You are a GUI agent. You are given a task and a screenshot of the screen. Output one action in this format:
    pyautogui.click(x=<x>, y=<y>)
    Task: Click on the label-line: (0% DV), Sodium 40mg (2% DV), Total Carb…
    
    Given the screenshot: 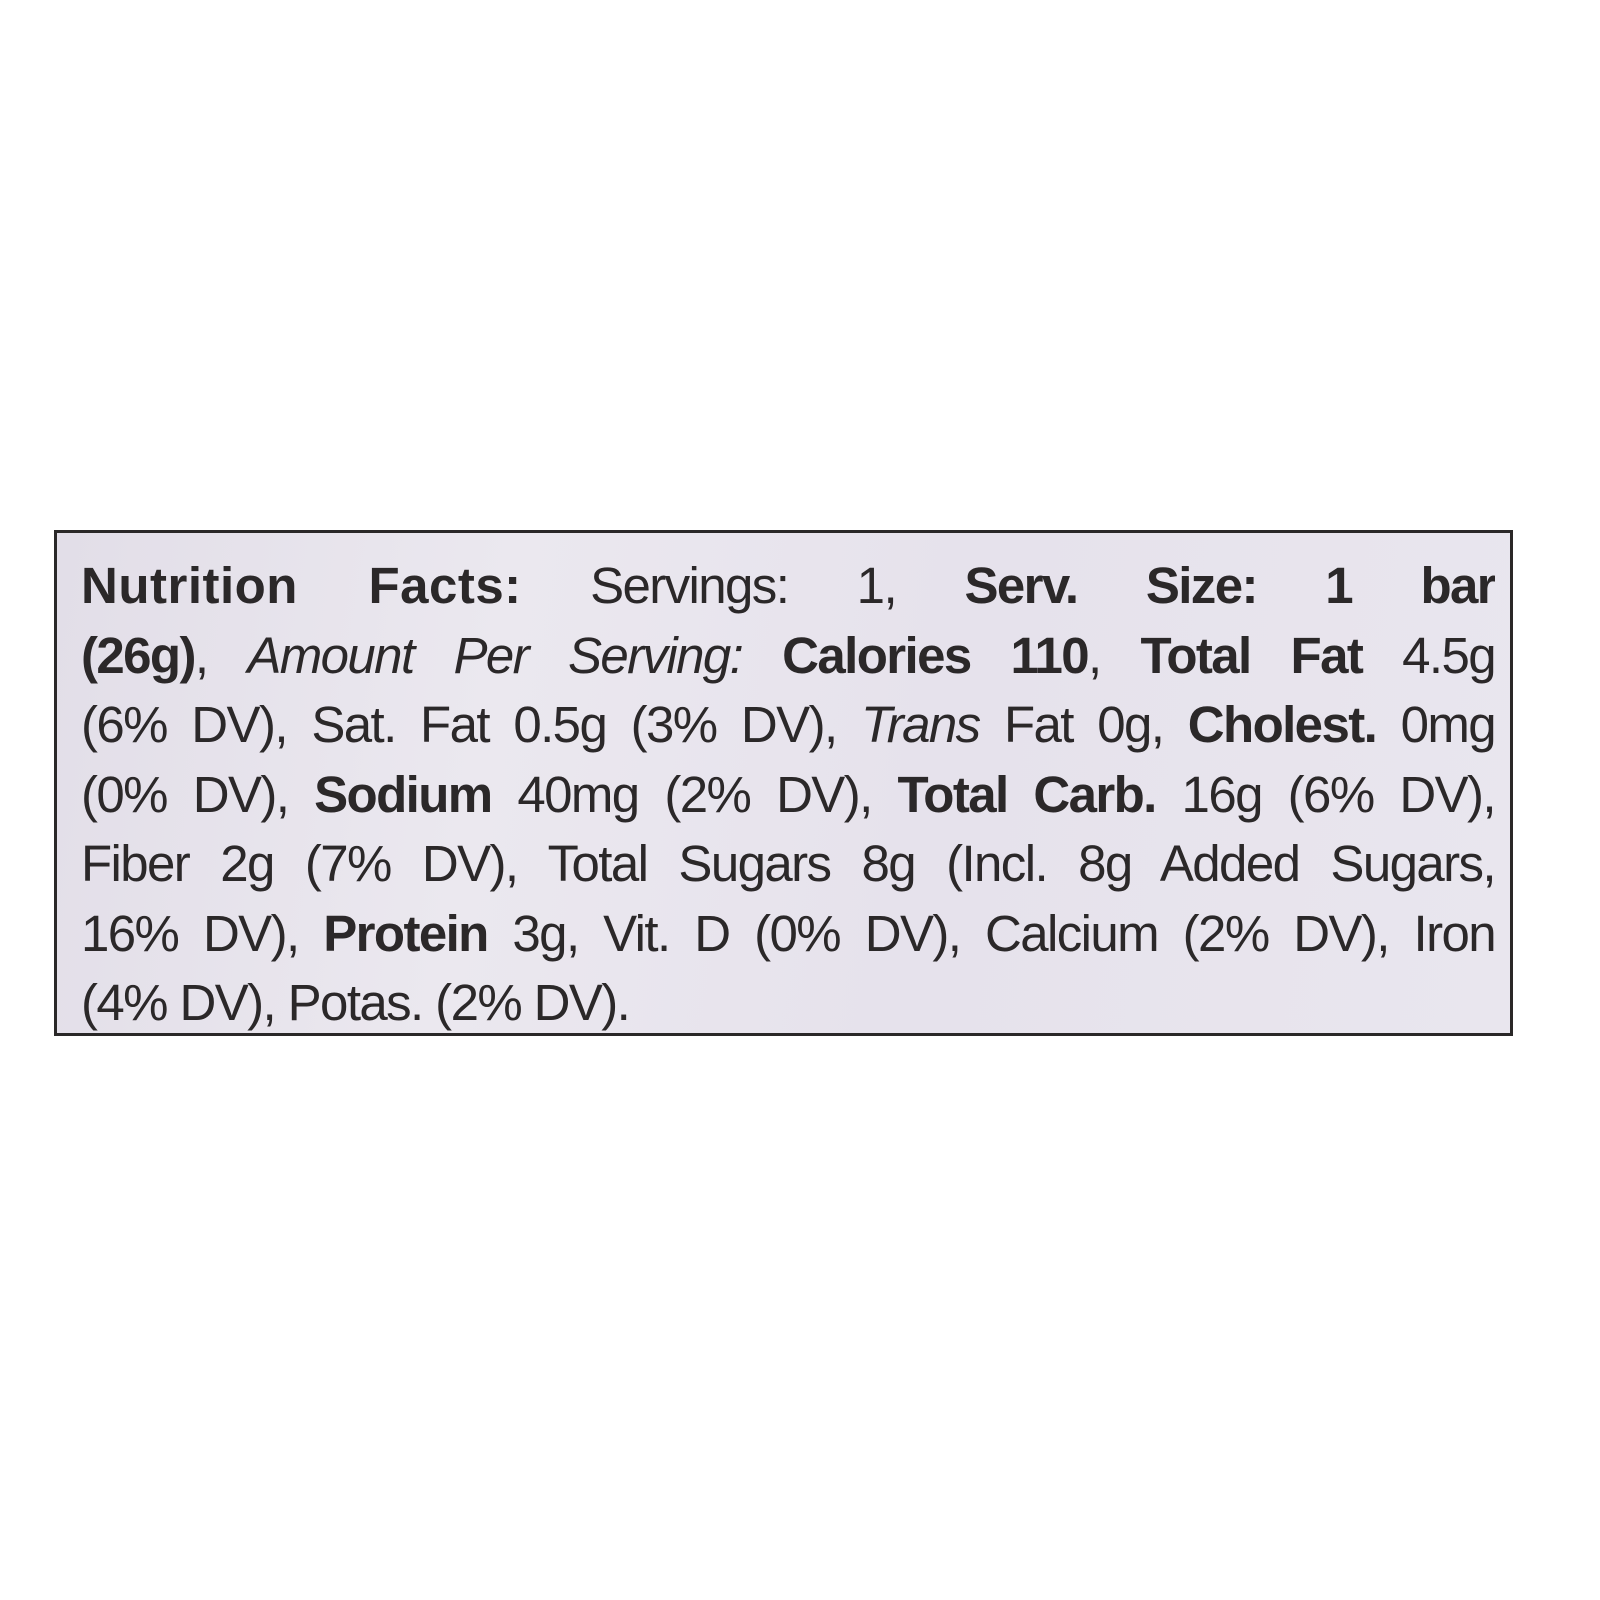 What is the action you would take?
    pyautogui.click(x=788, y=795)
    